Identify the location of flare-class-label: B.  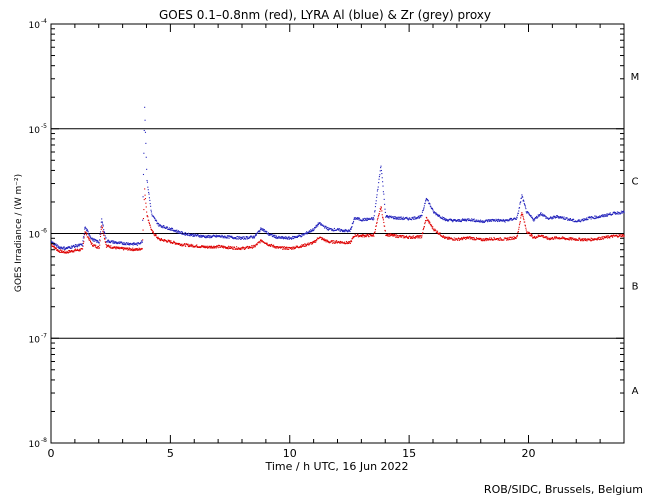
(635, 286).